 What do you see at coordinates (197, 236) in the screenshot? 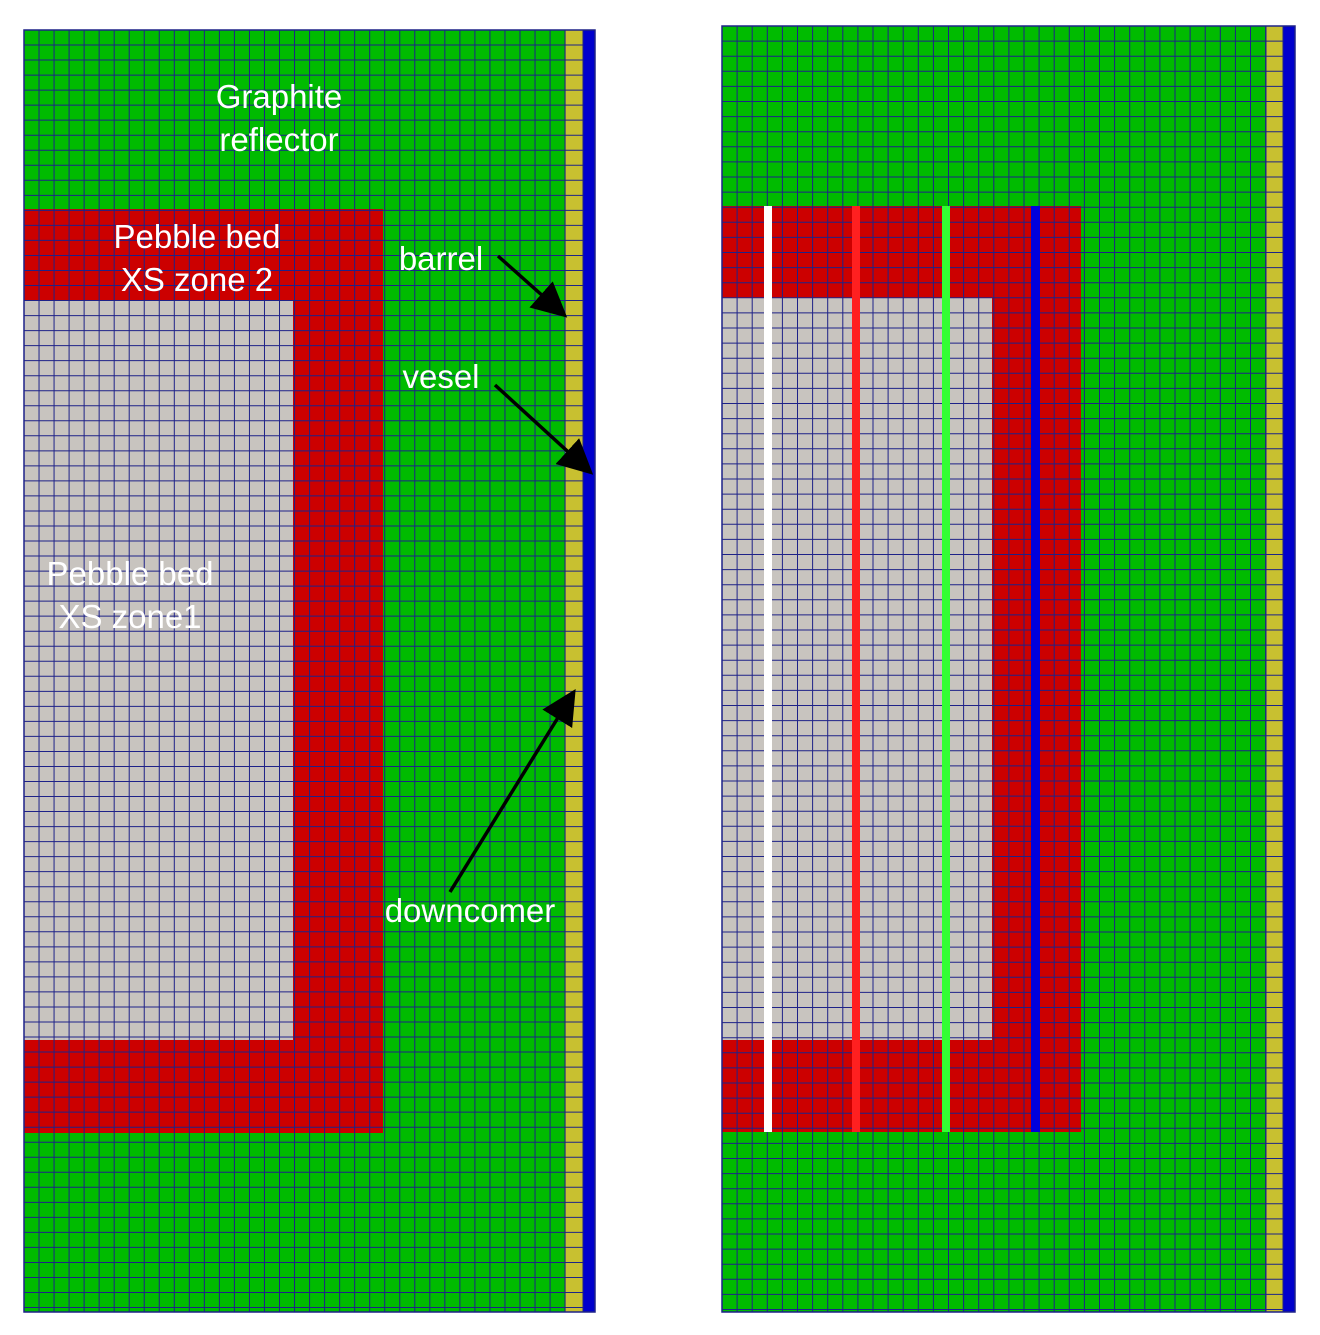
I see `pebble-bed-zone2-label-line1: Pebble bed` at bounding box center [197, 236].